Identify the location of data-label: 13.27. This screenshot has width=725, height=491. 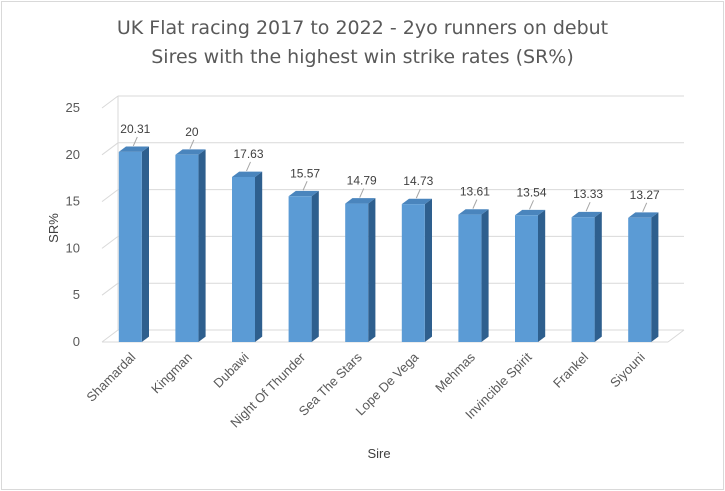
(645, 195).